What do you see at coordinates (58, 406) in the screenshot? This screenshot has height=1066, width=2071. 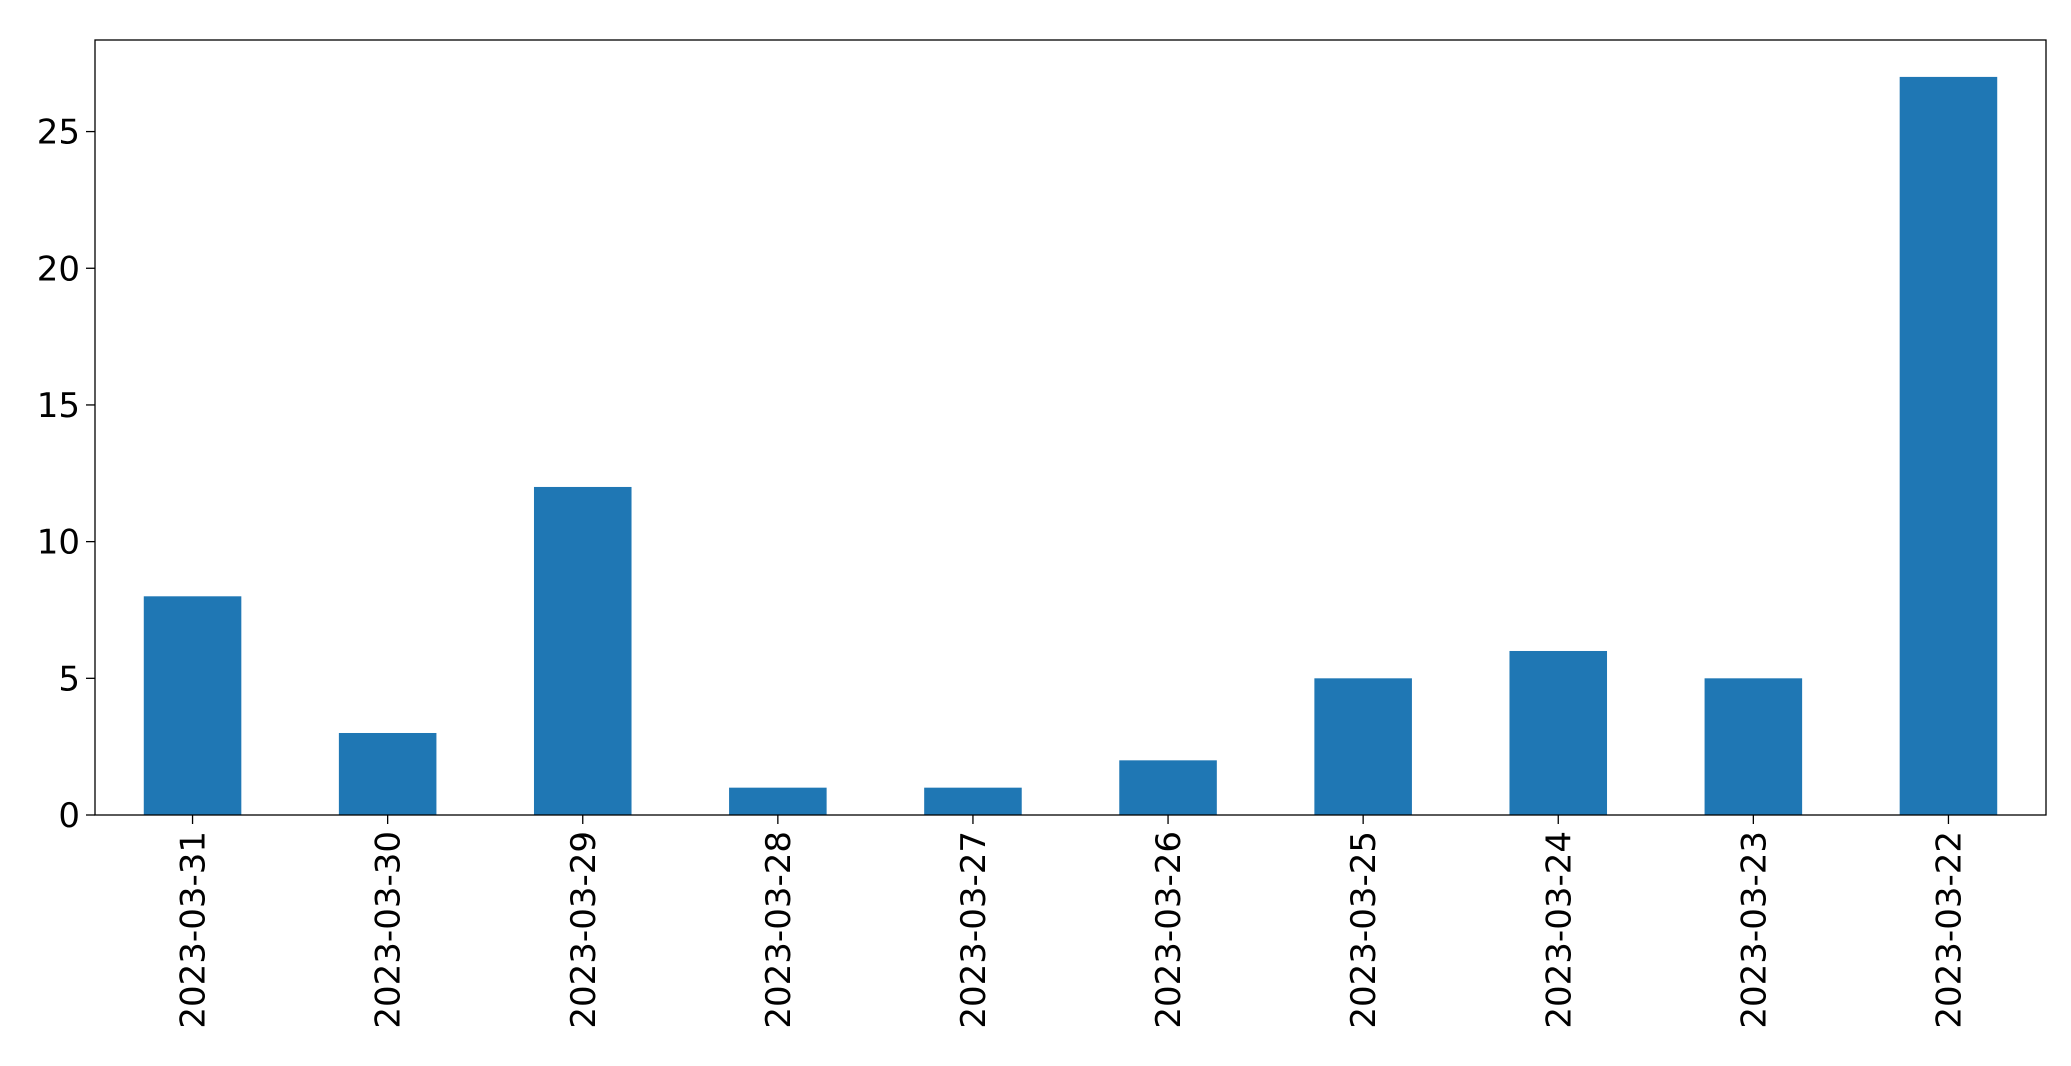 I see `y-tick-label: 15` at bounding box center [58, 406].